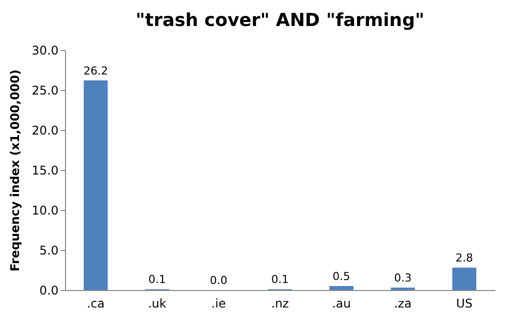  Describe the element at coordinates (95, 71) in the screenshot. I see `data-label: 26.2` at that location.